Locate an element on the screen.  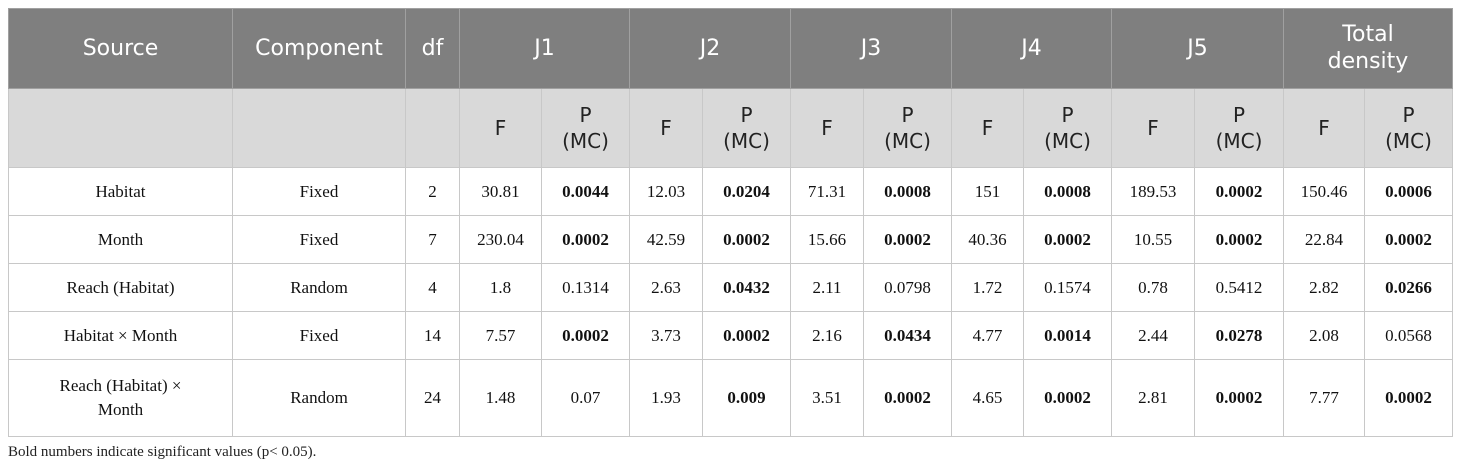
value-cell: 0.0432 is located at coordinates (746, 287).